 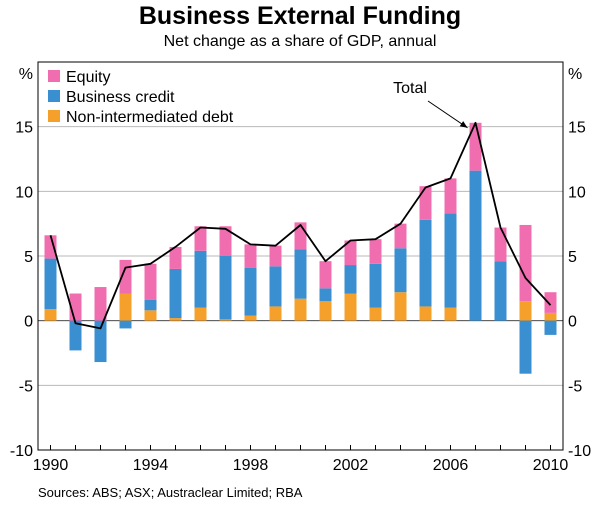 I want to click on bar-non-intermediated-debt-2009, so click(x=525, y=311).